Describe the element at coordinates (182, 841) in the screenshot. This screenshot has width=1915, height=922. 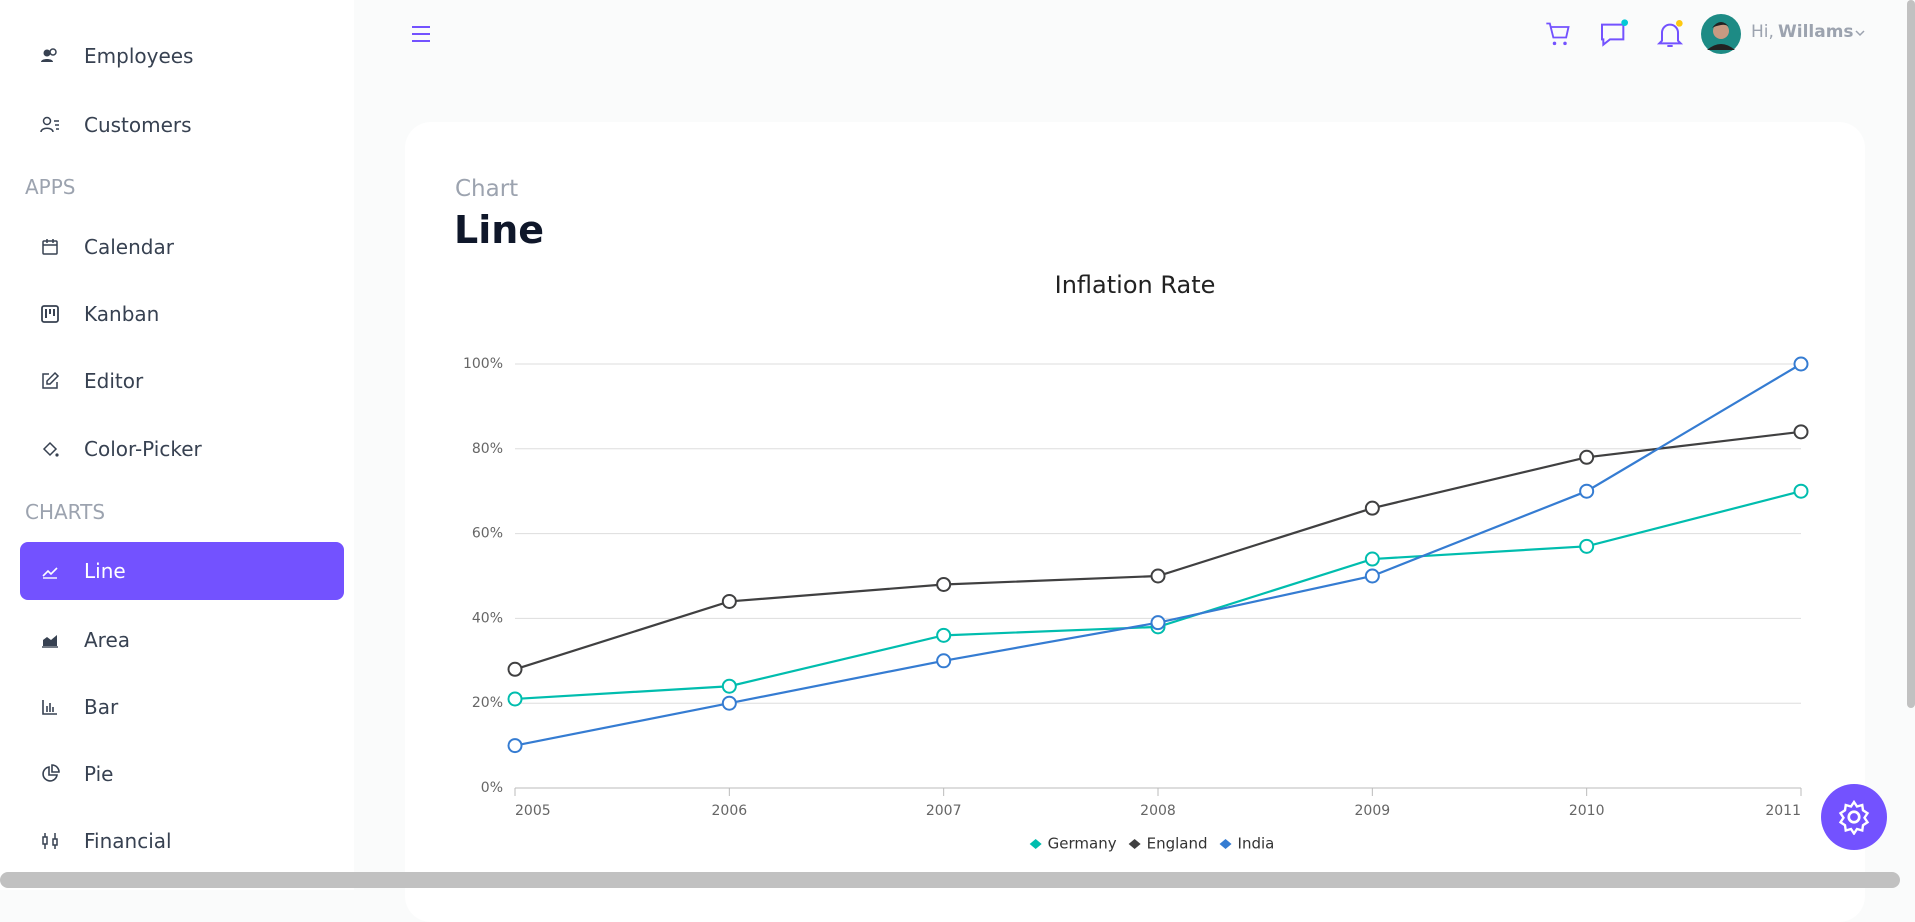
I see `nav-item: Financial` at that location.